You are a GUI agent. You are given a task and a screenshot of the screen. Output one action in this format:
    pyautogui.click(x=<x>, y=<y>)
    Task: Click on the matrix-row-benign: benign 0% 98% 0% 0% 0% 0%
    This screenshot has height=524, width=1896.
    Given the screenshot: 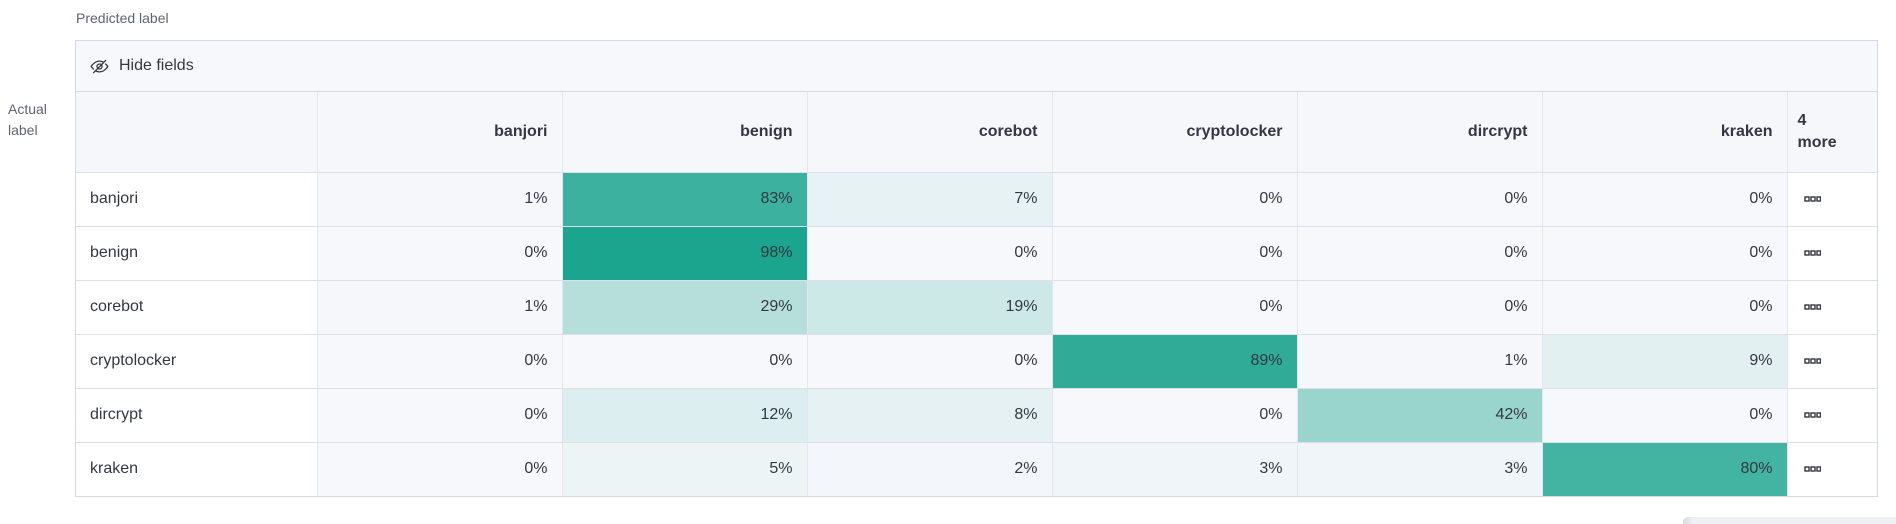 What is the action you would take?
    pyautogui.click(x=976, y=253)
    